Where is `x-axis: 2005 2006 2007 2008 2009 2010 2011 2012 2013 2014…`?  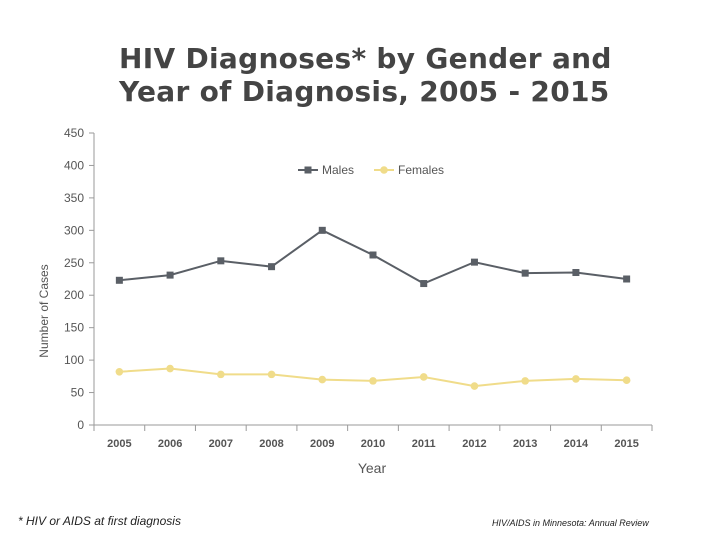 x-axis: 2005 2006 2007 2008 2009 2010 2011 2012 2013 2014… is located at coordinates (373, 437).